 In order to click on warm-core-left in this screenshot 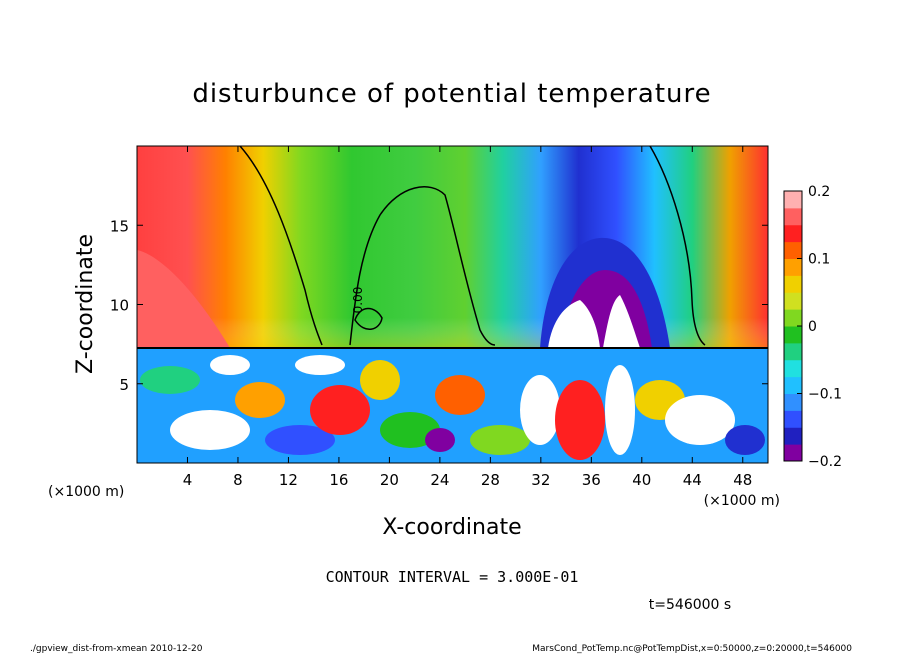, I will do `click(183, 299)`.